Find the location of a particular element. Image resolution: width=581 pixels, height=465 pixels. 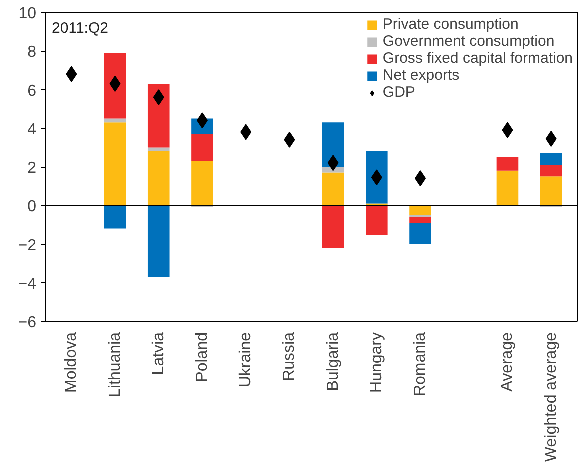

y-tick-label: −2 is located at coordinates (27, 245).